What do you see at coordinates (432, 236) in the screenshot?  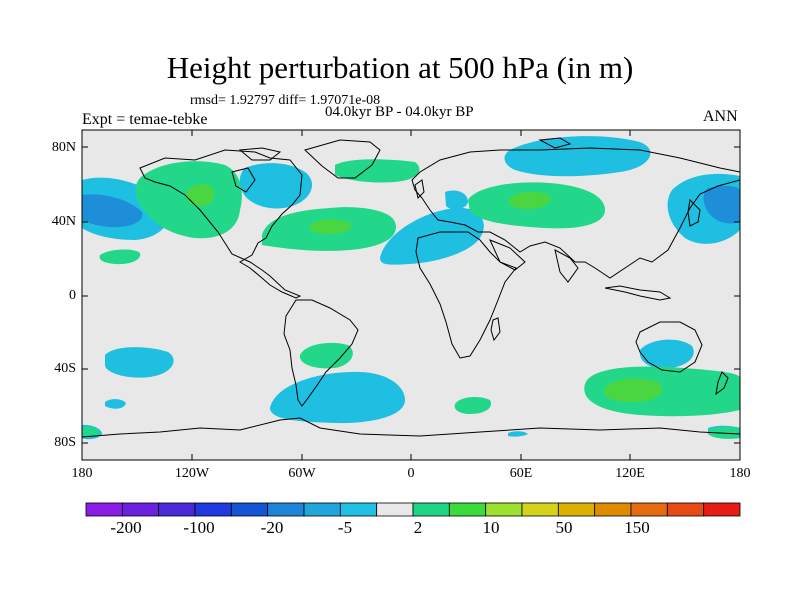 I see `north-atlantic-low` at bounding box center [432, 236].